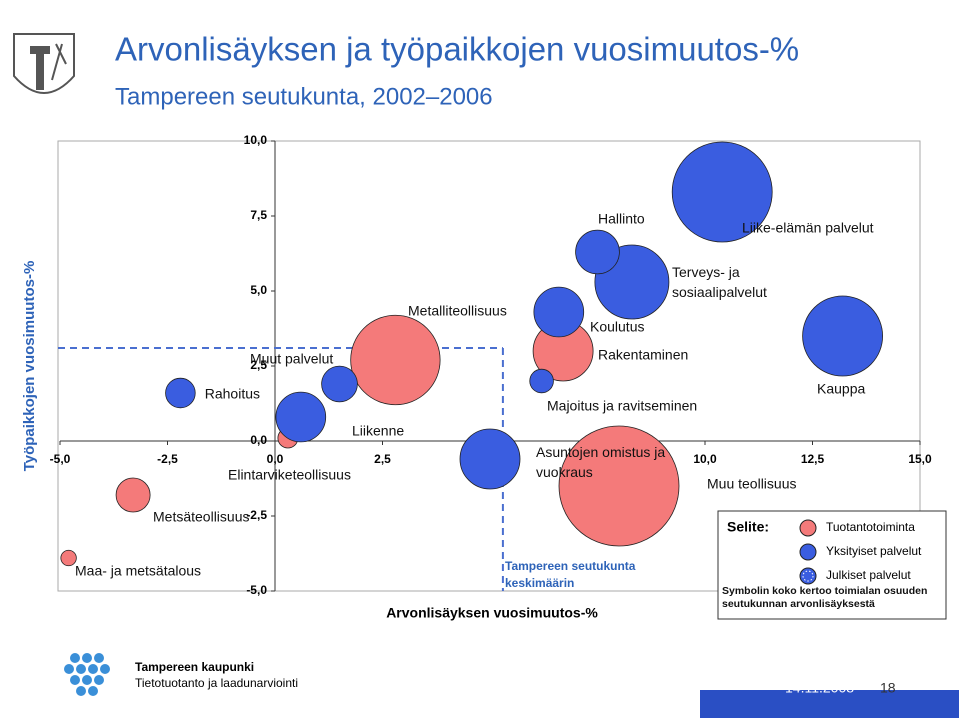 This screenshot has width=959, height=718. What do you see at coordinates (813, 459) in the screenshot?
I see `x-tick-label: 12,5` at bounding box center [813, 459].